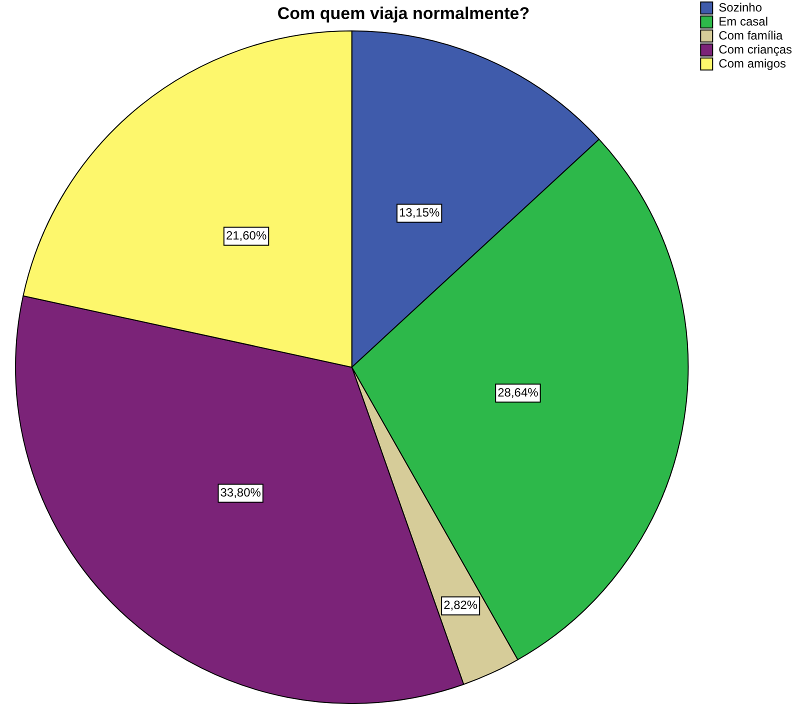 This screenshot has height=704, width=807. What do you see at coordinates (518, 392) in the screenshot?
I see `data-label: 28,64%` at bounding box center [518, 392].